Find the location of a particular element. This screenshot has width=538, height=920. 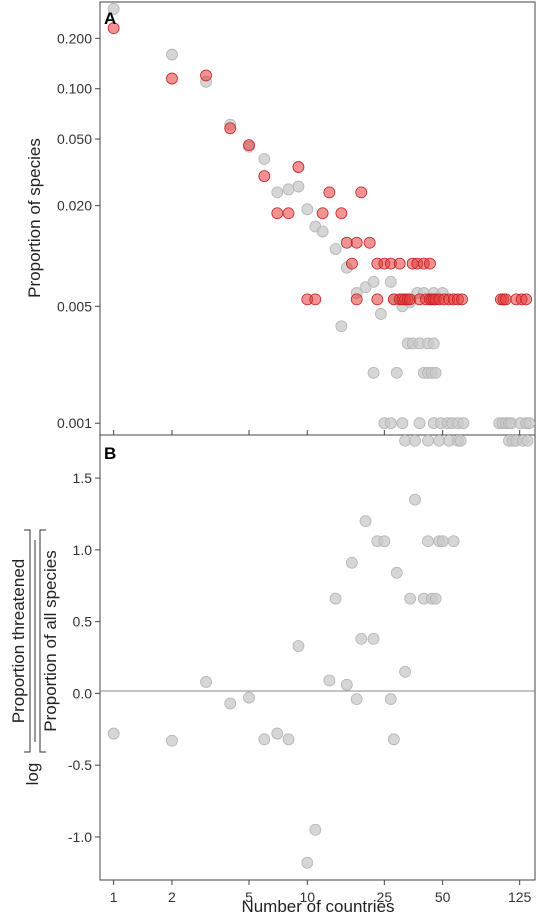

panel-a-label: A is located at coordinates (110, 18).